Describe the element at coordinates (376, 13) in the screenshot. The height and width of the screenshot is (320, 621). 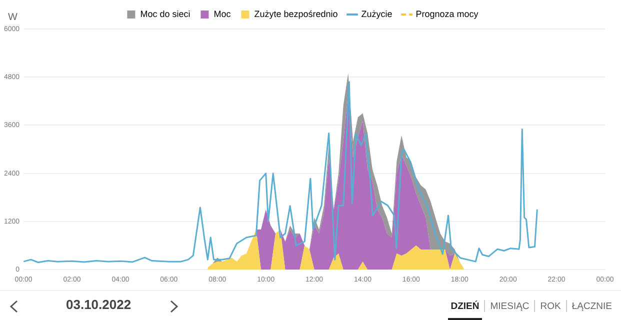
I see `legend-label: Zużycie` at that location.